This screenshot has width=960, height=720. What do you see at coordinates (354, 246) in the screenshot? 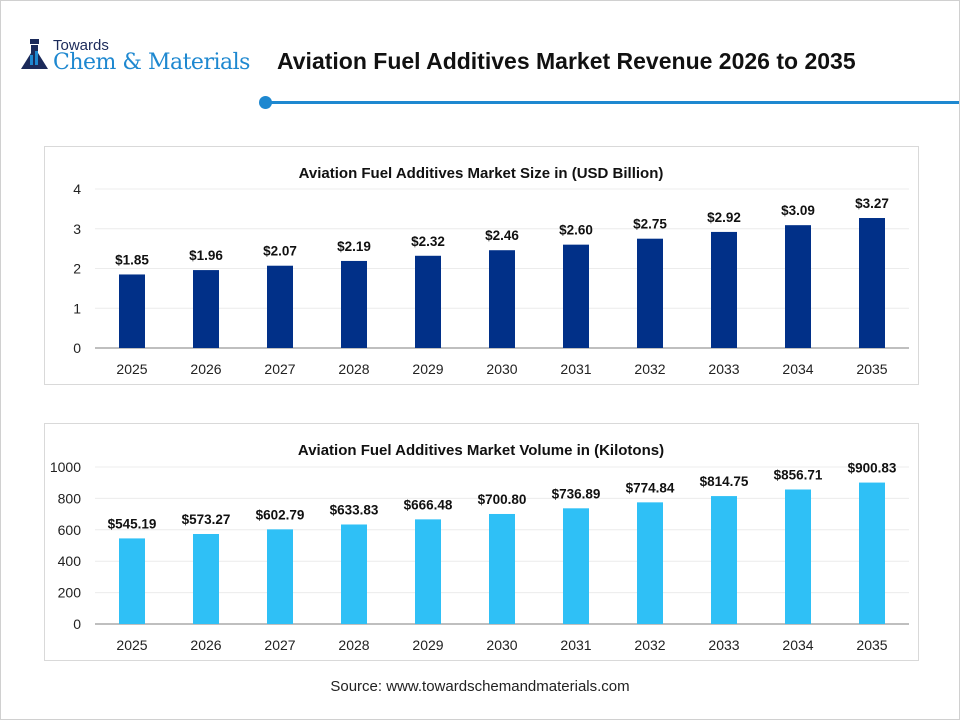
I see `data-label: $2.19` at bounding box center [354, 246].